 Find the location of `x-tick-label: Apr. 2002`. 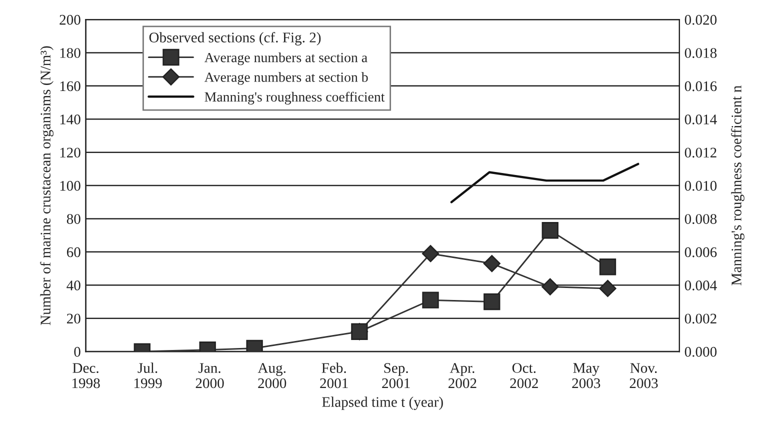

x-tick-label: Apr. 2002 is located at coordinates (462, 375).